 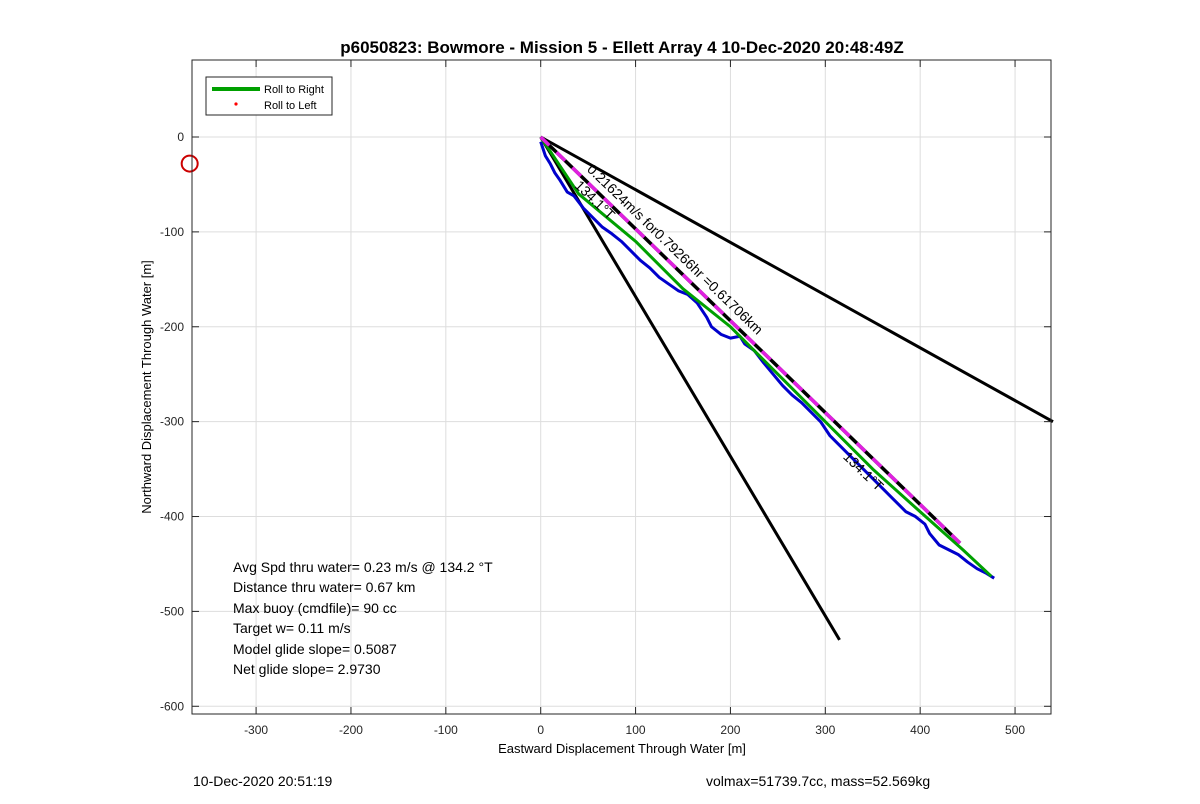 I want to click on start-circle-marker, so click(x=189, y=163).